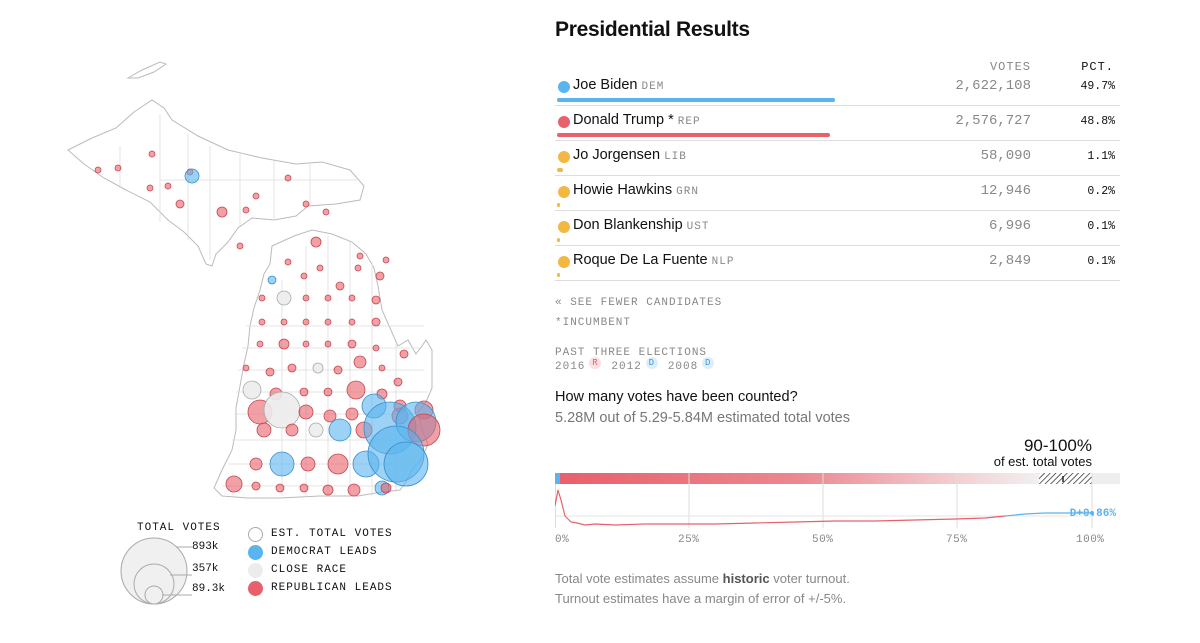 The image size is (1200, 643). What do you see at coordinates (255, 534) in the screenshot?
I see `legend-est-dot` at bounding box center [255, 534].